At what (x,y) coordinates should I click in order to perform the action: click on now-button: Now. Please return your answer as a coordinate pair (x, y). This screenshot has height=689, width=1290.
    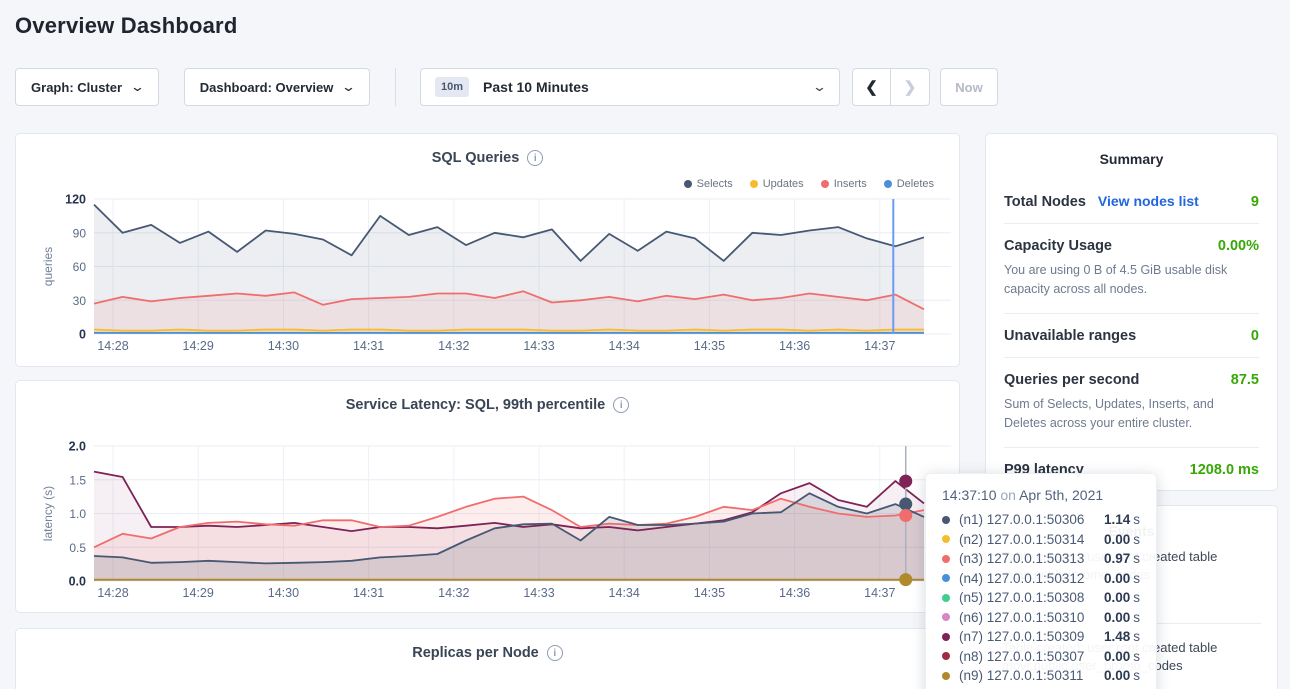
    Looking at the image, I should click on (969, 87).